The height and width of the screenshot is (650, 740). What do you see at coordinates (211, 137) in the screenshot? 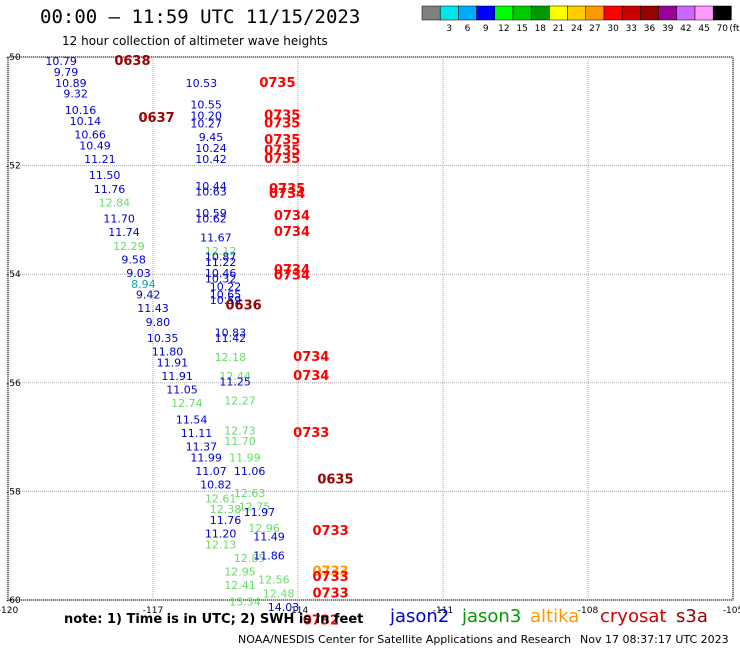
I see `data-point-label: 9.45` at bounding box center [211, 137].